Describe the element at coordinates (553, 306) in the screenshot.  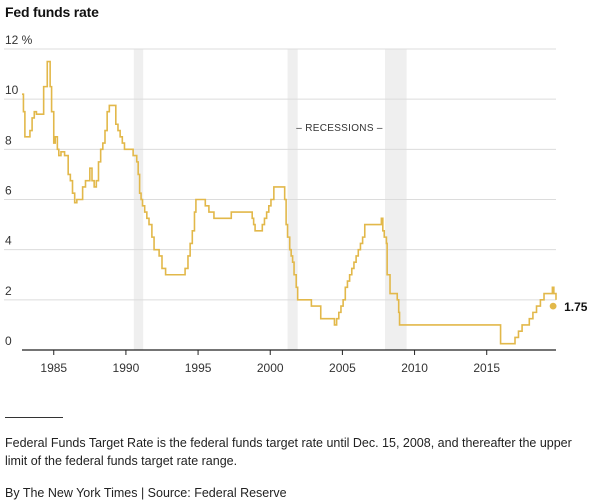
I see `end-point-marker` at that location.